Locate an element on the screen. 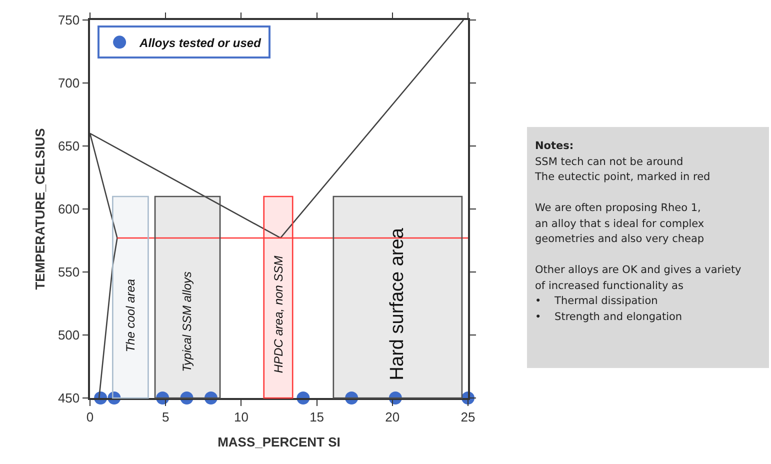 The width and height of the screenshot is (771, 464). y-tick-label: 500 is located at coordinates (69, 335).